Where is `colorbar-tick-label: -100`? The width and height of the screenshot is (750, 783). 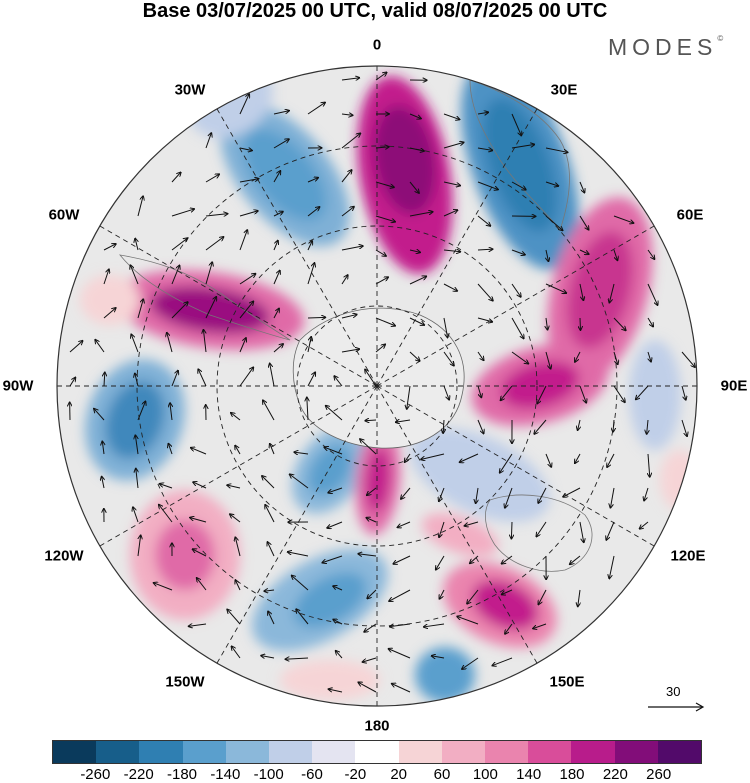
colorbar-tick-label: -100 is located at coordinates (268, 774).